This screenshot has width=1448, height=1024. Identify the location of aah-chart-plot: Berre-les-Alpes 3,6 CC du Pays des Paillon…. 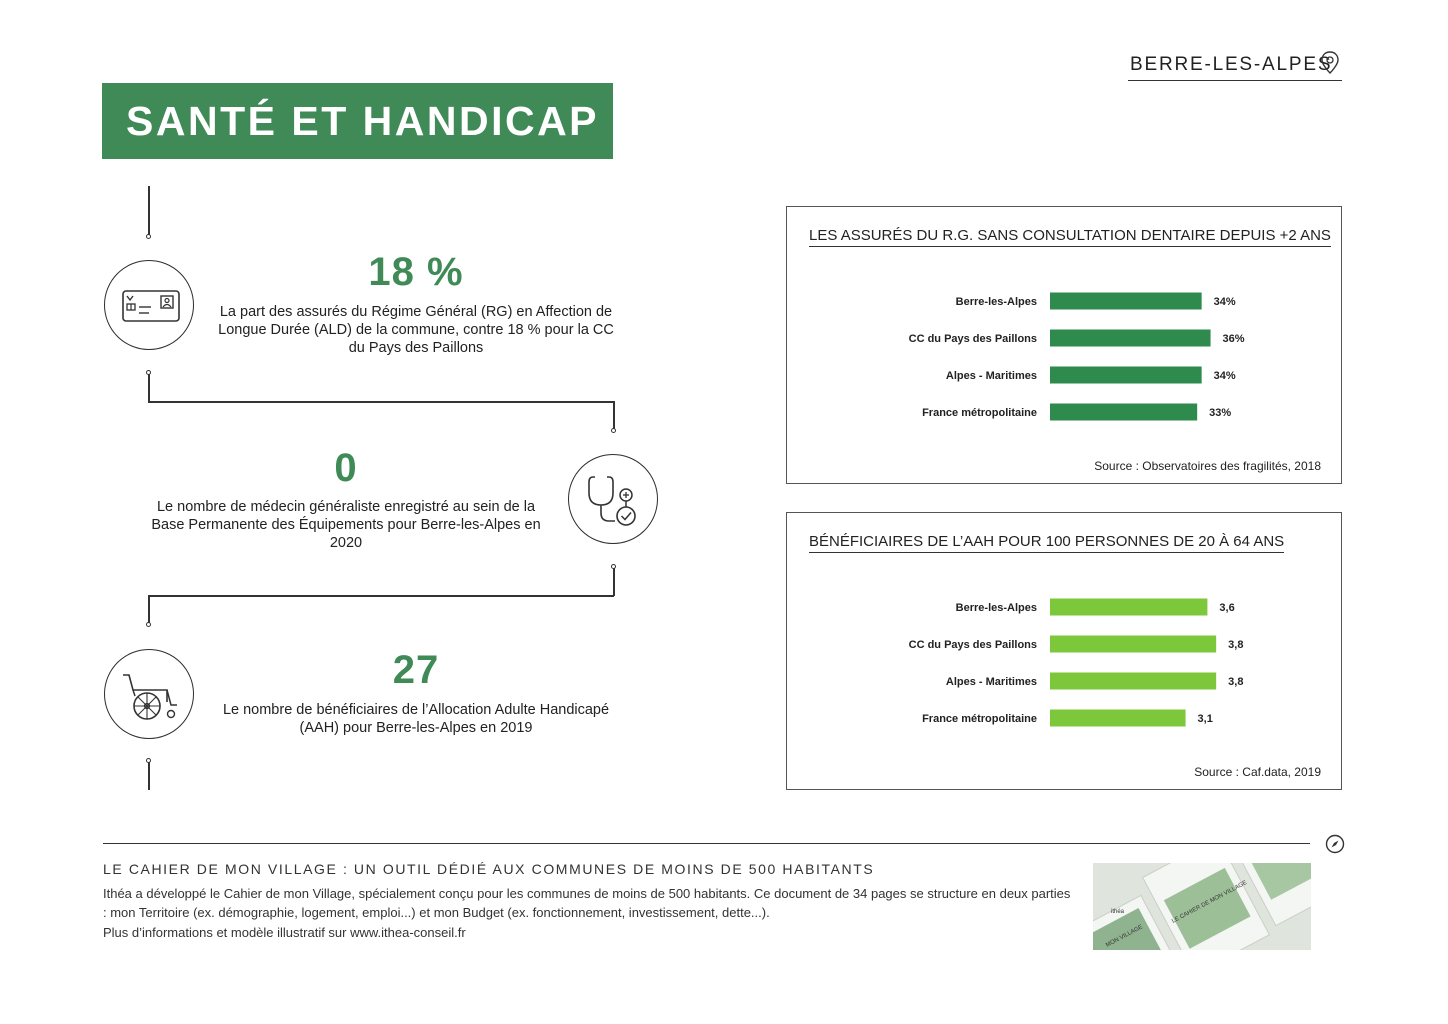
(1076, 662).